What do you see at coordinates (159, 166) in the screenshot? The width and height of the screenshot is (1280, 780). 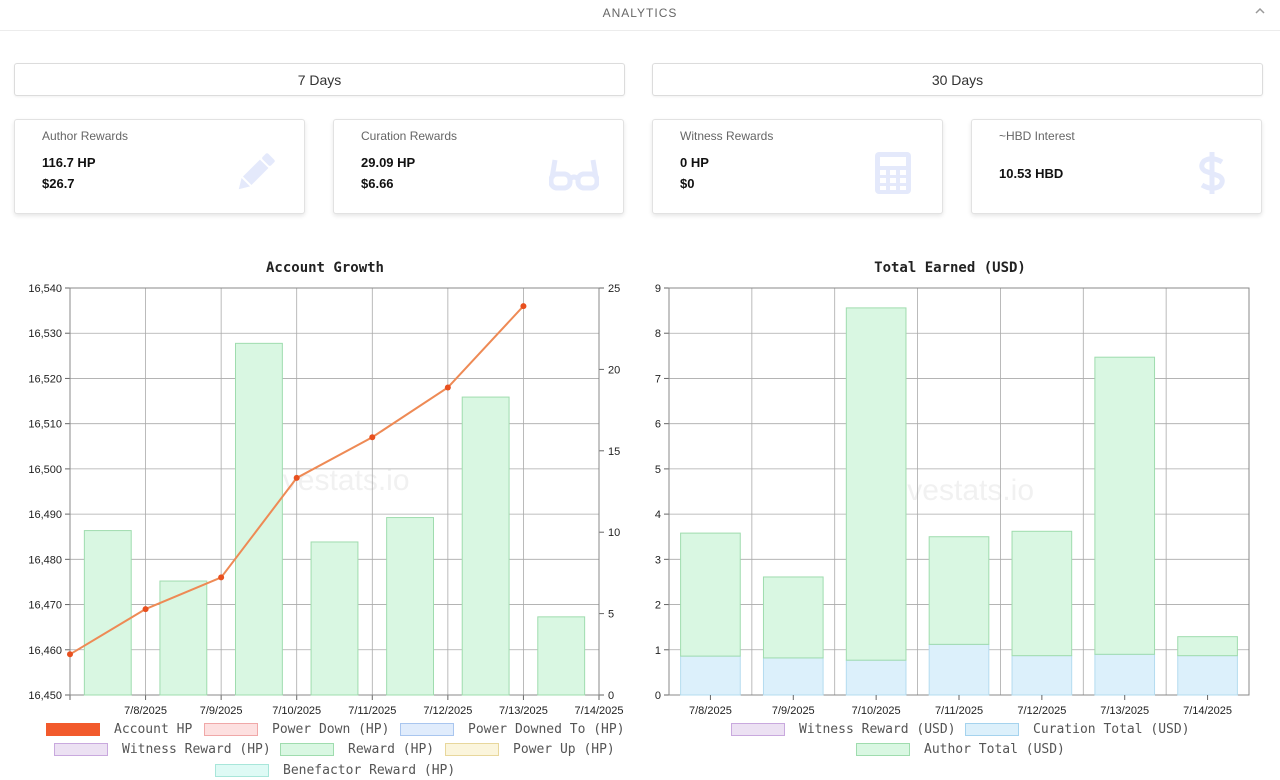 I see `author-rewards-card: Author Rewards 116.7 HP $26.7` at bounding box center [159, 166].